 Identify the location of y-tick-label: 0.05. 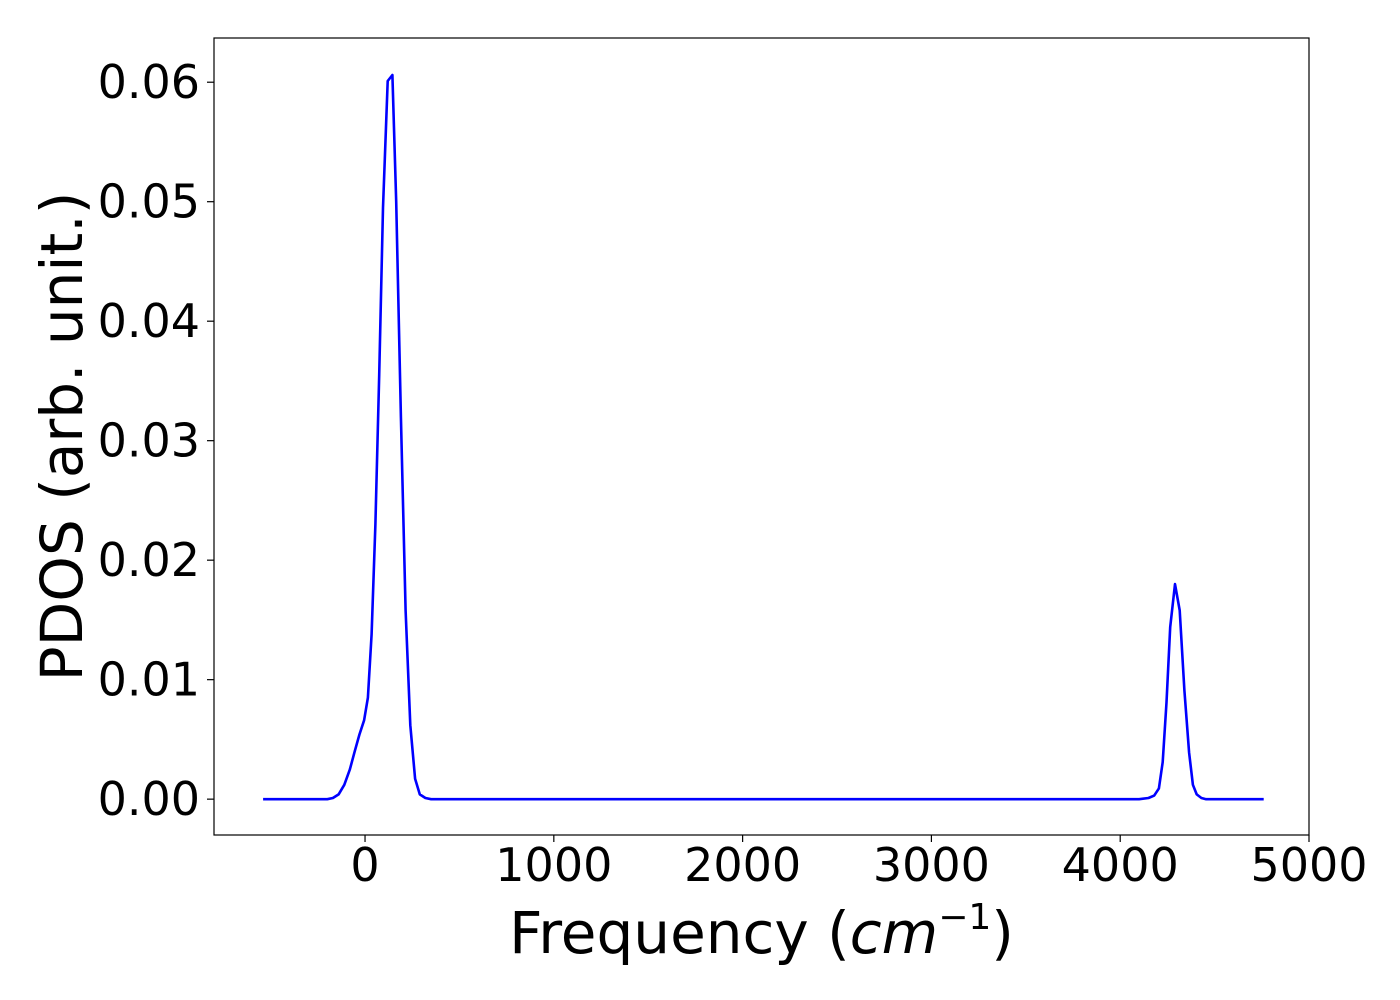
(149, 202).